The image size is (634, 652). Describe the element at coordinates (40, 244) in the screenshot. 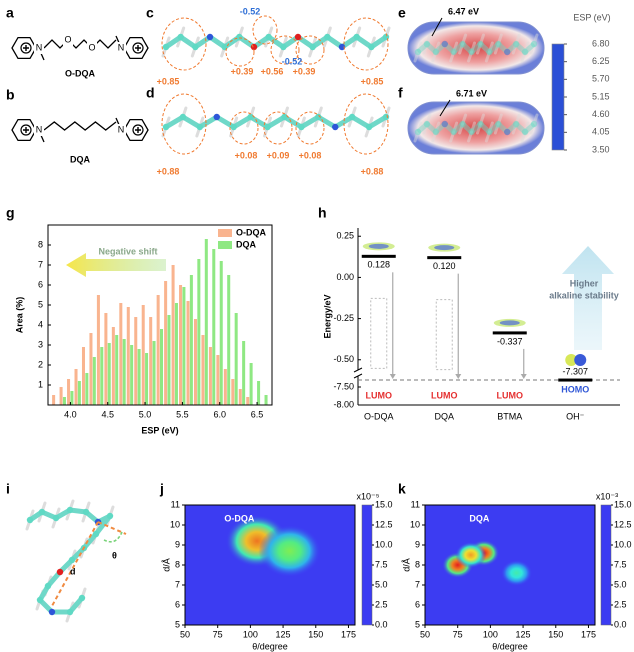

I see `y-tick-label: 8` at that location.